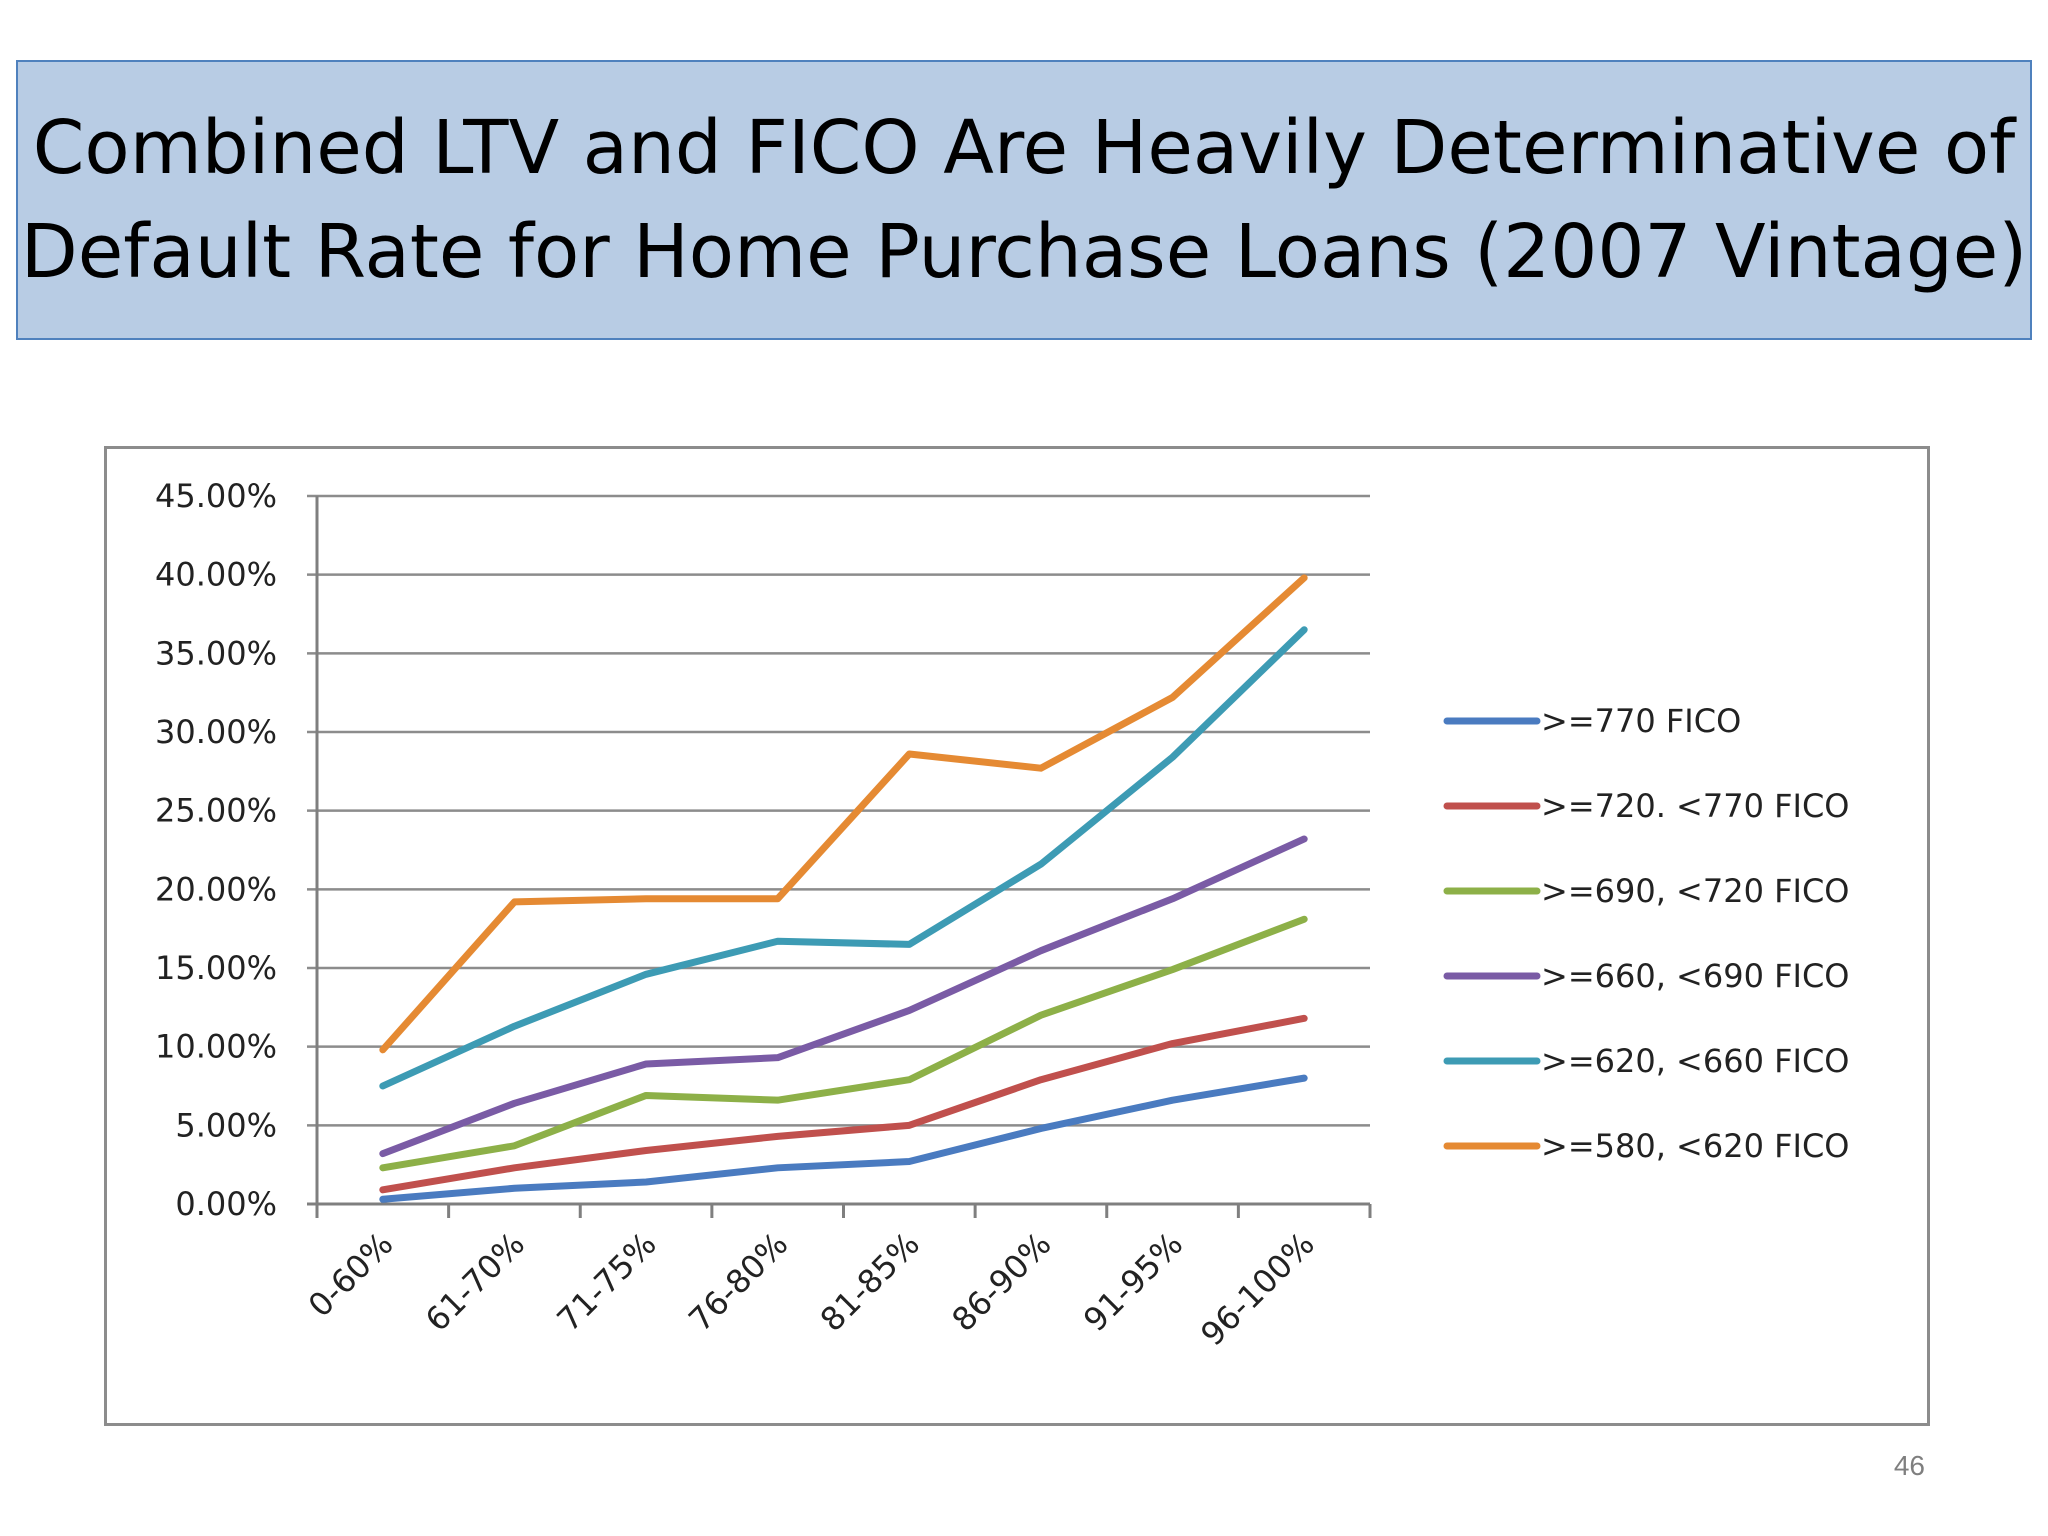  What do you see at coordinates (216, 1047) in the screenshot?
I see `y-tick-label: 10.00%` at bounding box center [216, 1047].